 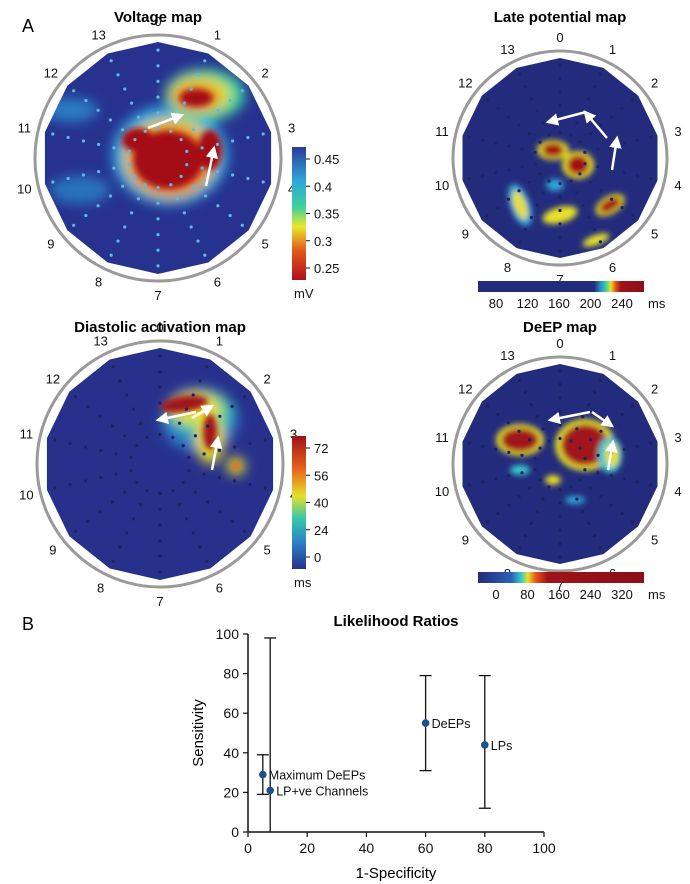 What do you see at coordinates (53, 379) in the screenshot?
I see `channel-label-12: 12` at bounding box center [53, 379].